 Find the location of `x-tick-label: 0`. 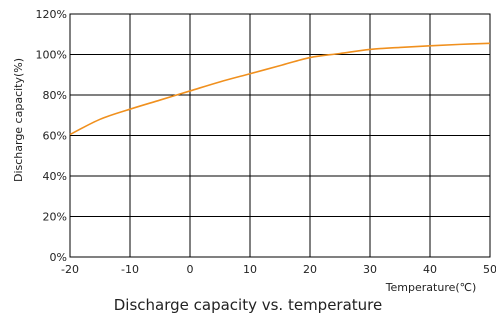

x-tick-label: 0 is located at coordinates (190, 269).